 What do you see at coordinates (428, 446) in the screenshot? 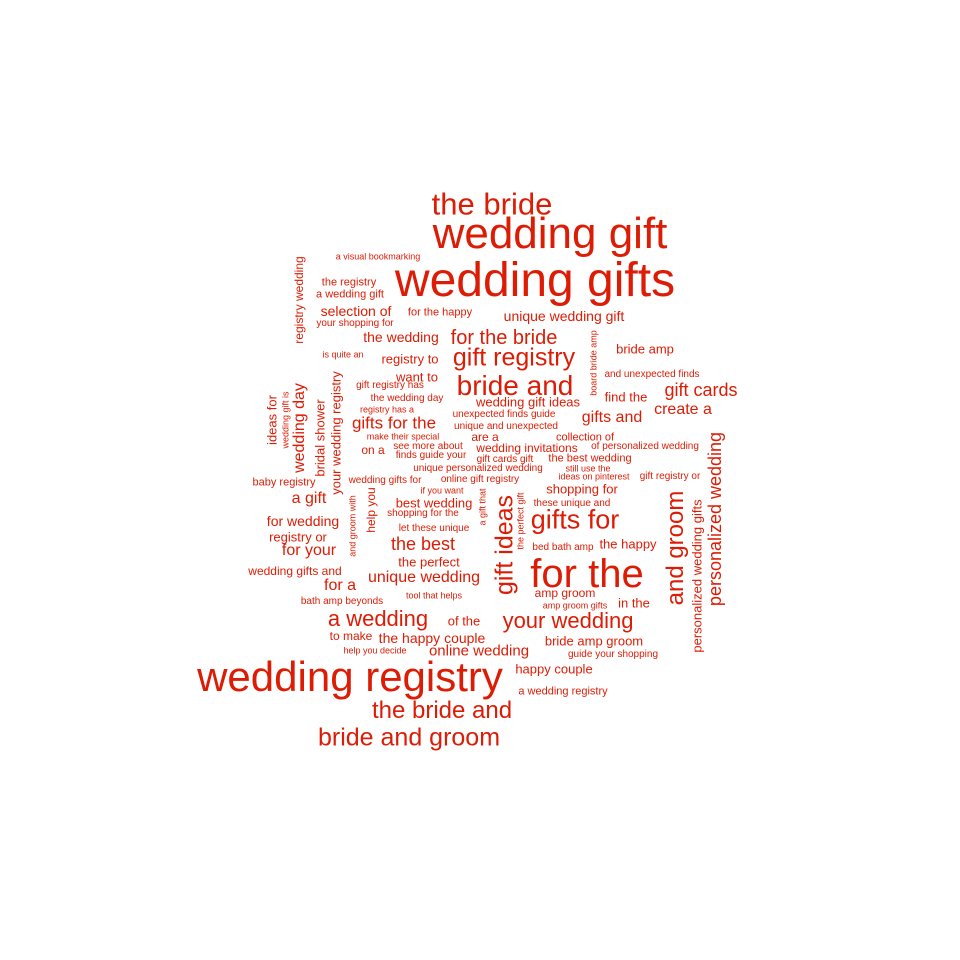
I see `word: see more about` at bounding box center [428, 446].